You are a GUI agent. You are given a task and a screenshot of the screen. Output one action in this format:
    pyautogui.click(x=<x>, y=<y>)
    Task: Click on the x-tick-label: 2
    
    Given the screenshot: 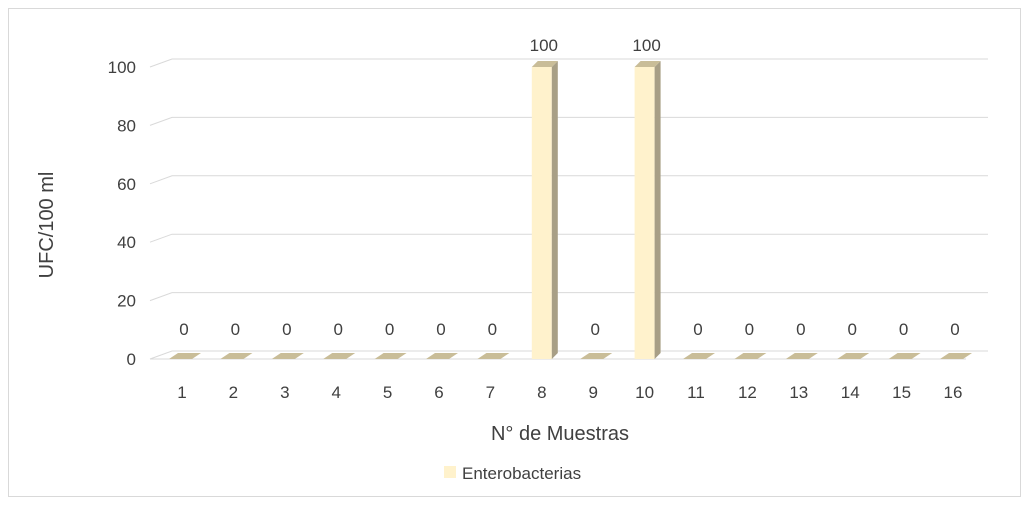 What is the action you would take?
    pyautogui.click(x=233, y=392)
    